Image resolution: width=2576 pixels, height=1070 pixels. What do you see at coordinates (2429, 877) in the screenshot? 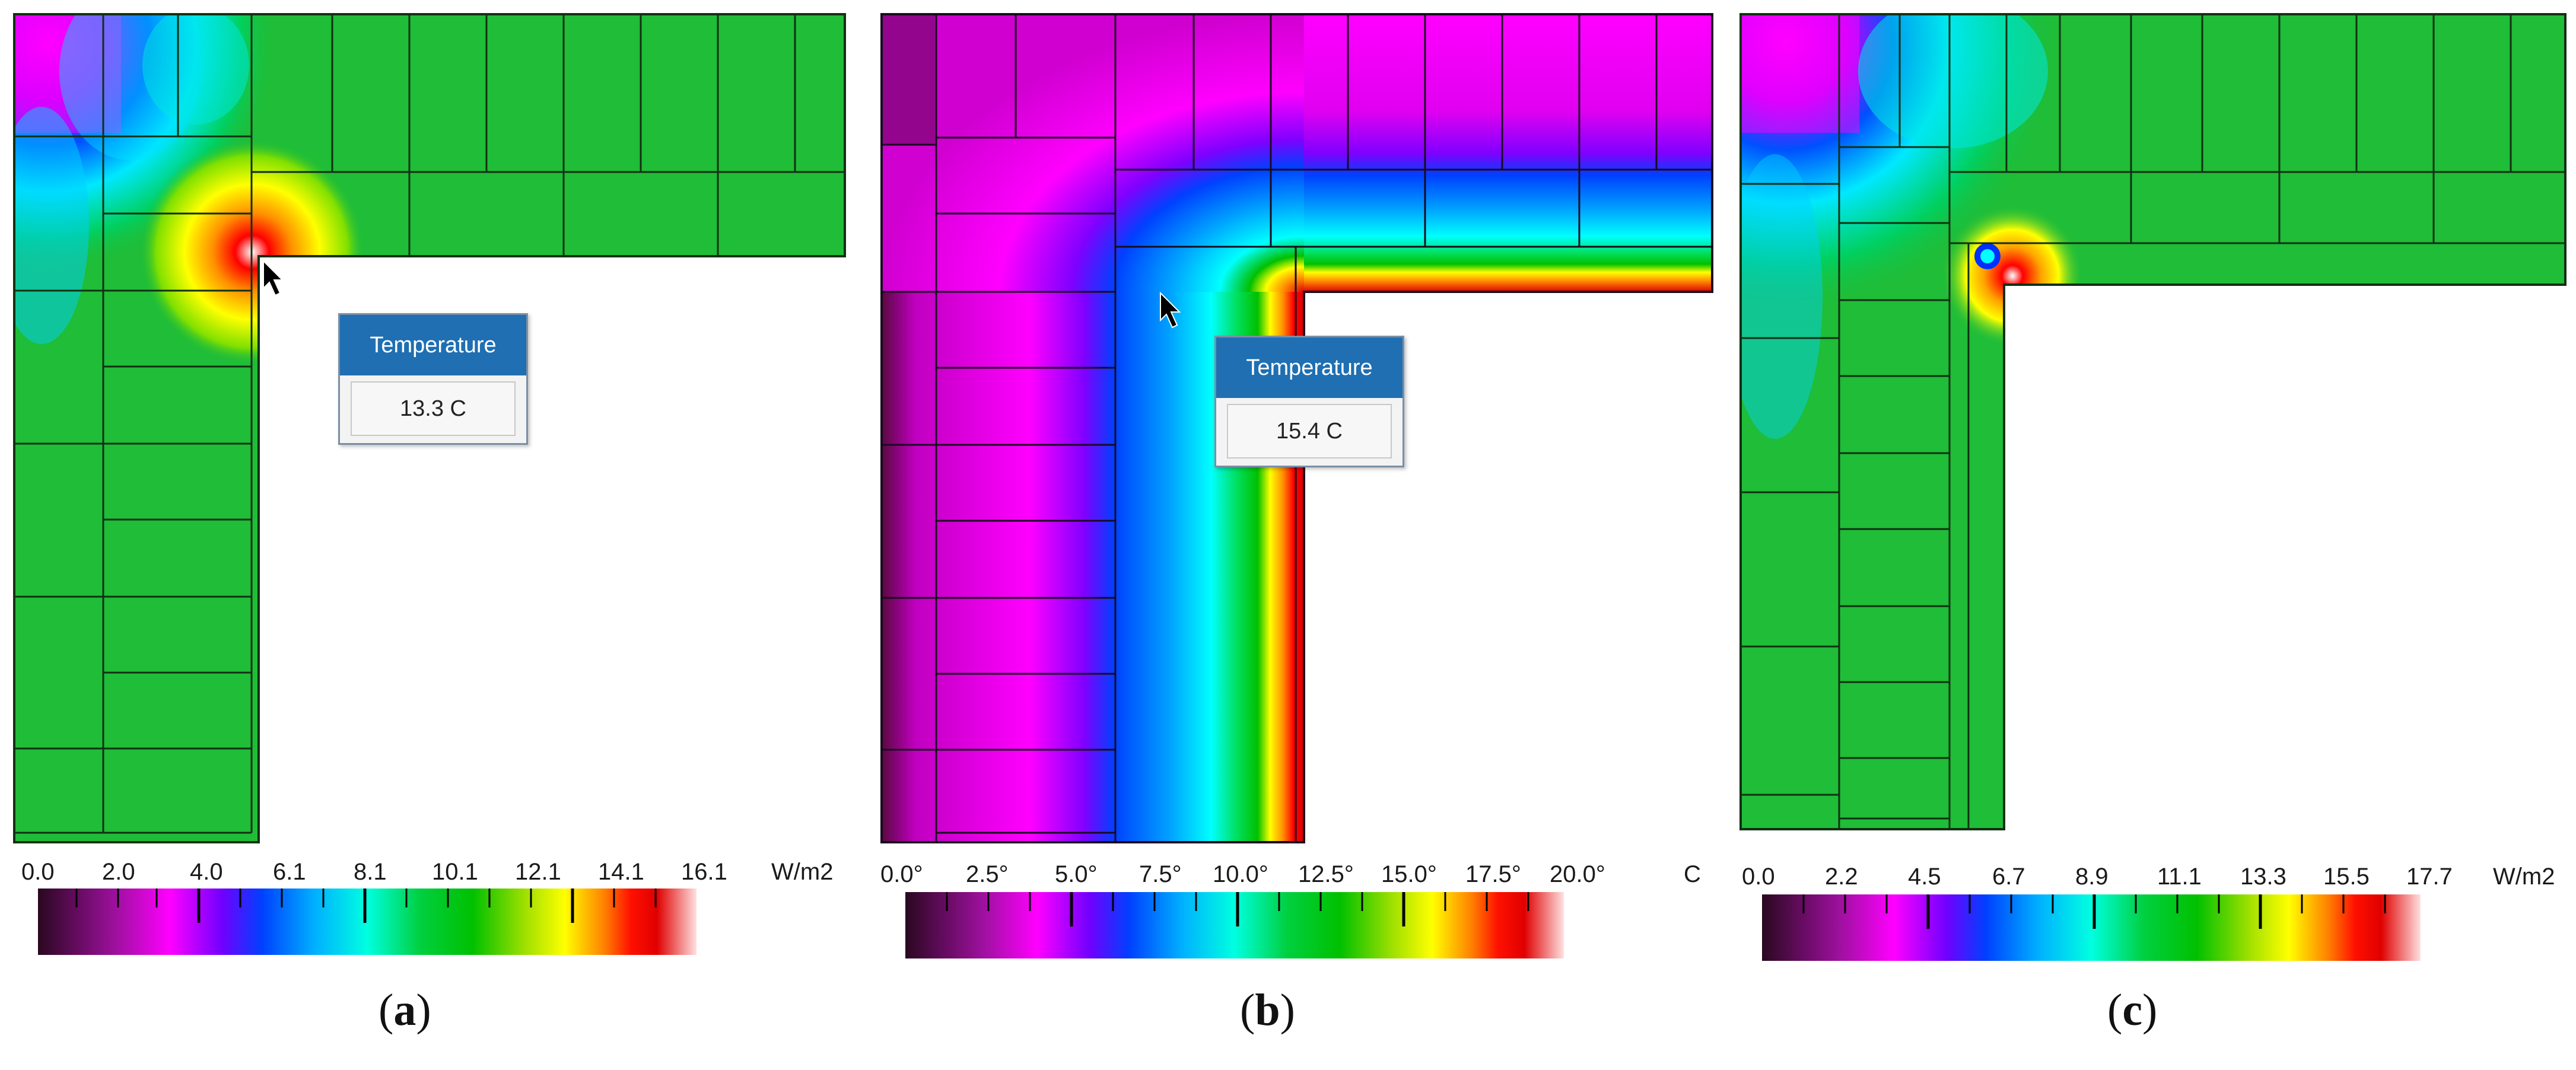
I see `panel-c-tick-8: 17.7` at bounding box center [2429, 877].